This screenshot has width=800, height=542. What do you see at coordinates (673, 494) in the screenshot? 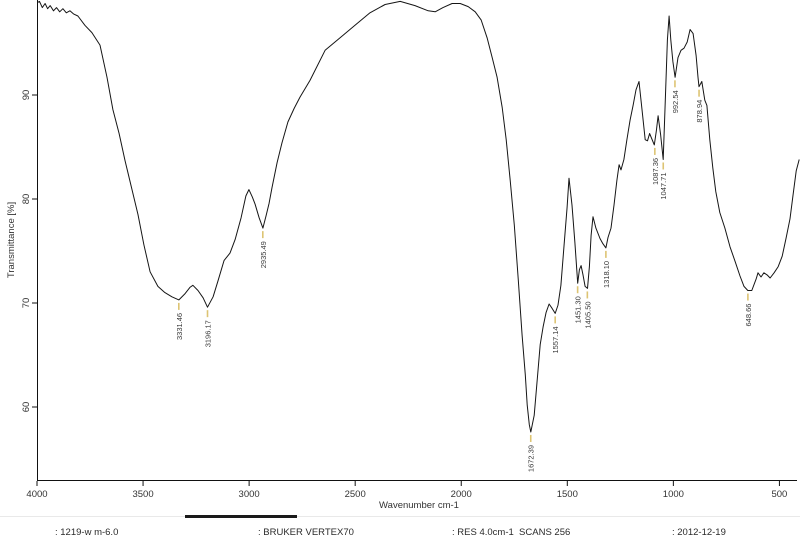
I see `x-tick-label: 1000` at bounding box center [673, 494].